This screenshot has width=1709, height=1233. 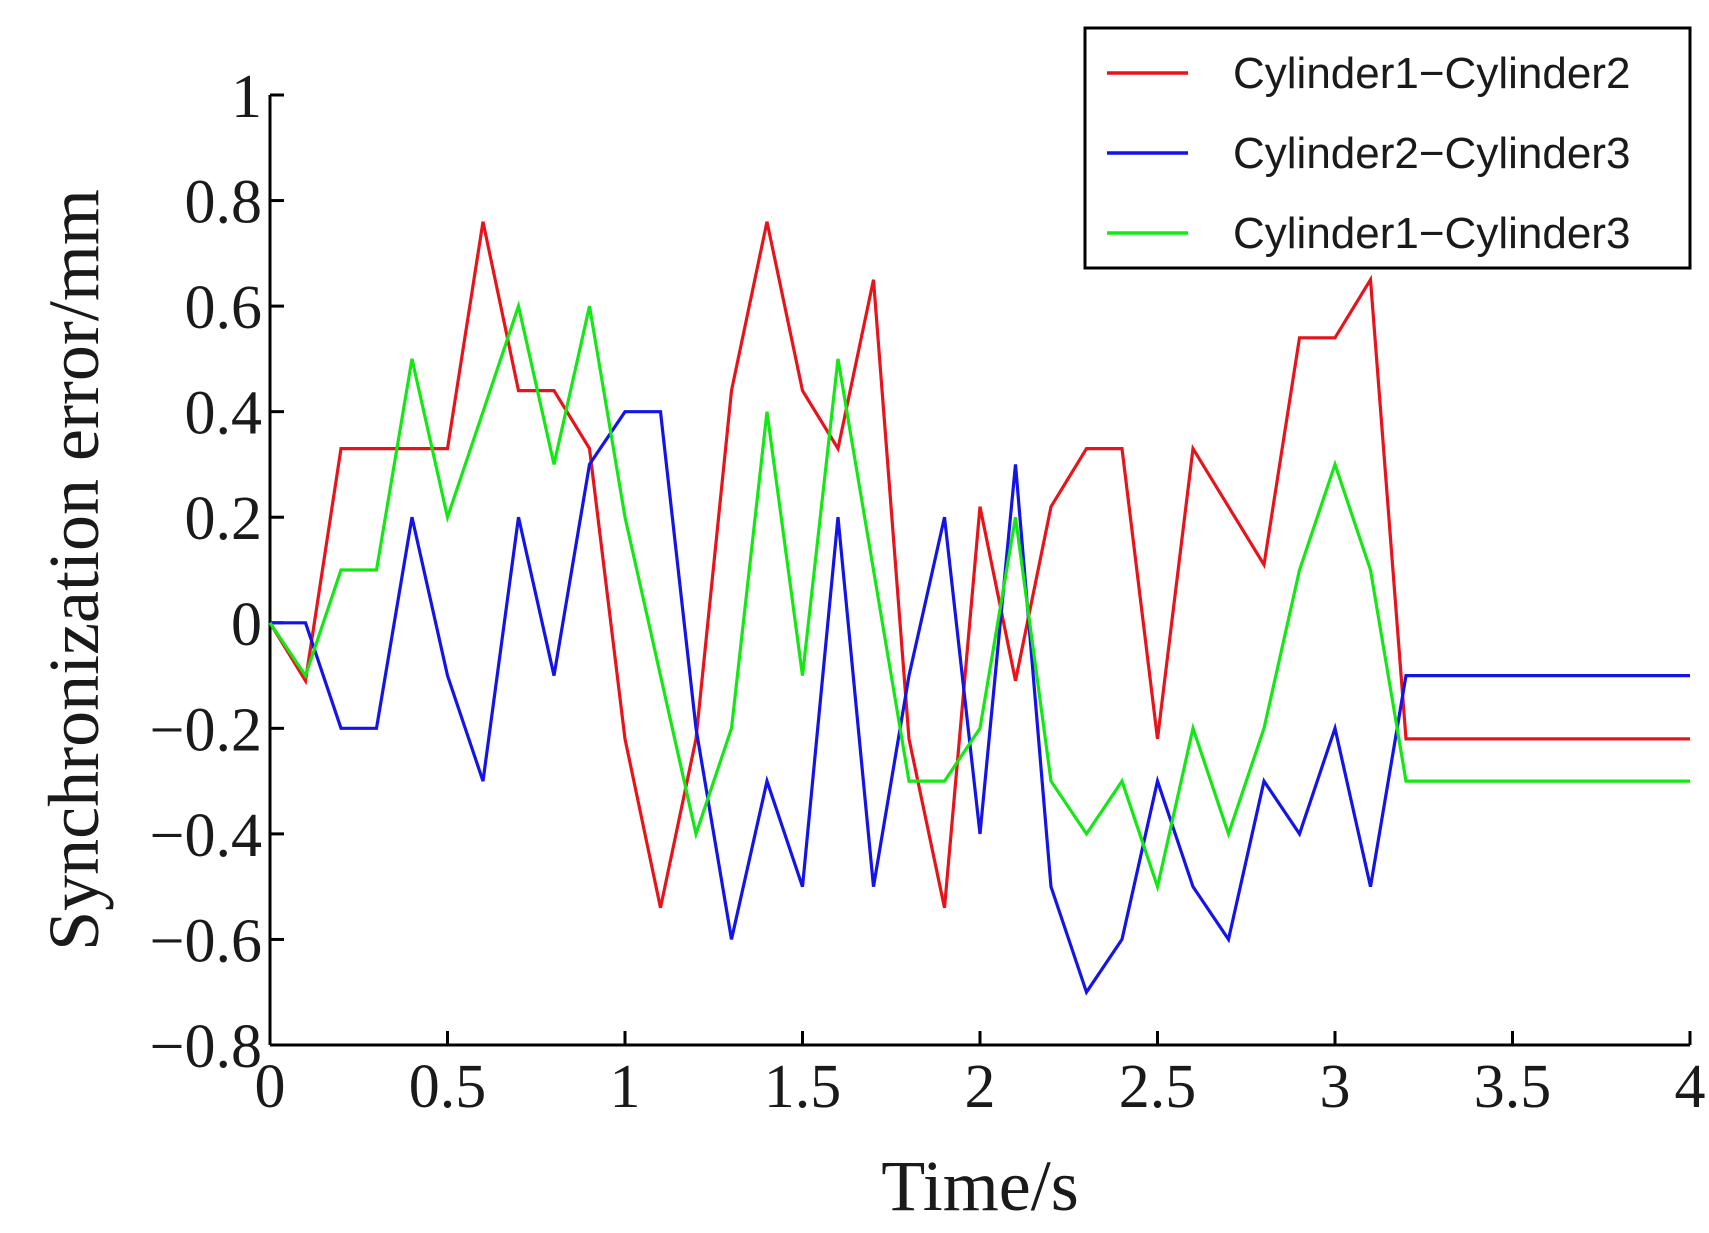 I want to click on x-ticks: 0 0.5 1 1.5 2 2.5 3 3.5 4, so click(x=980, y=1076).